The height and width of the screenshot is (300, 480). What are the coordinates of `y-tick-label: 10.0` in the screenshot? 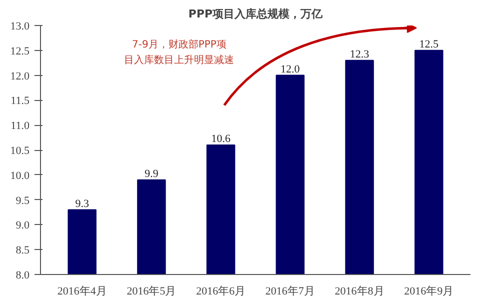 It's located at (20, 176).